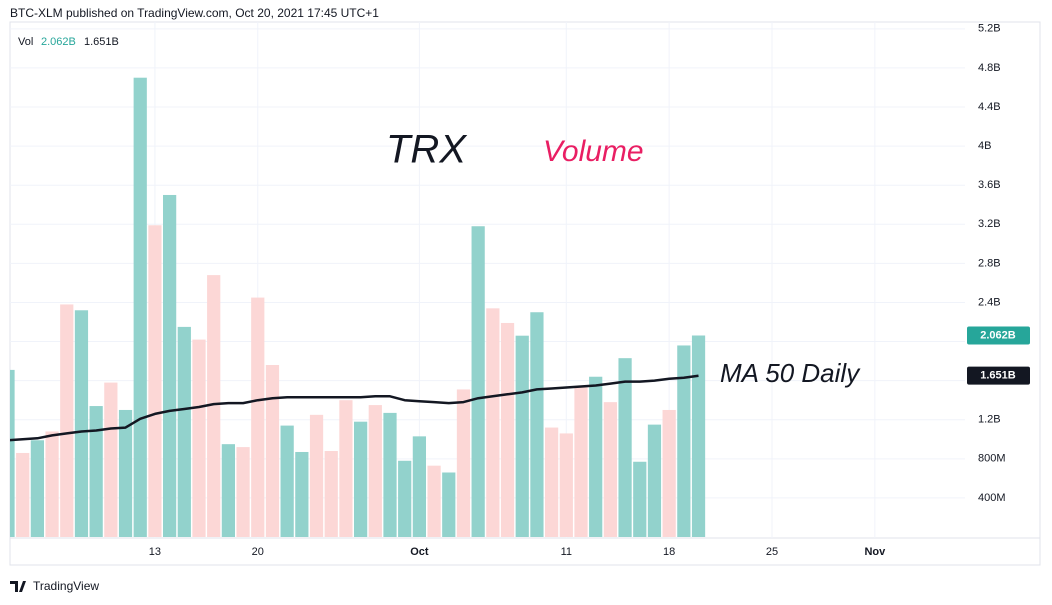 The image size is (1052, 605). Describe the element at coordinates (419, 552) in the screenshot. I see `x-tick-label: Oct` at that location.